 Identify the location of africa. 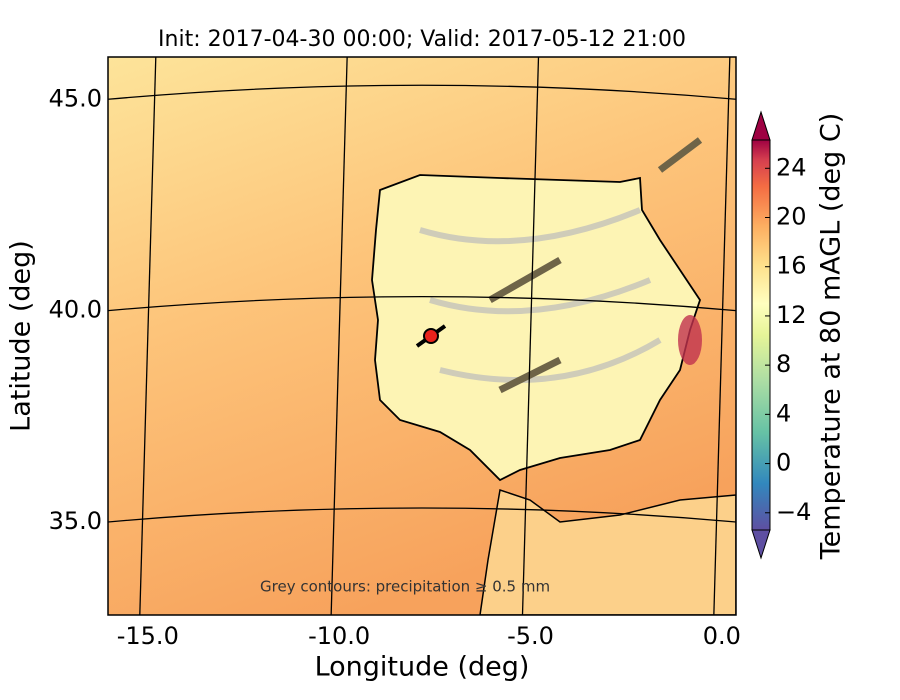
(607, 552).